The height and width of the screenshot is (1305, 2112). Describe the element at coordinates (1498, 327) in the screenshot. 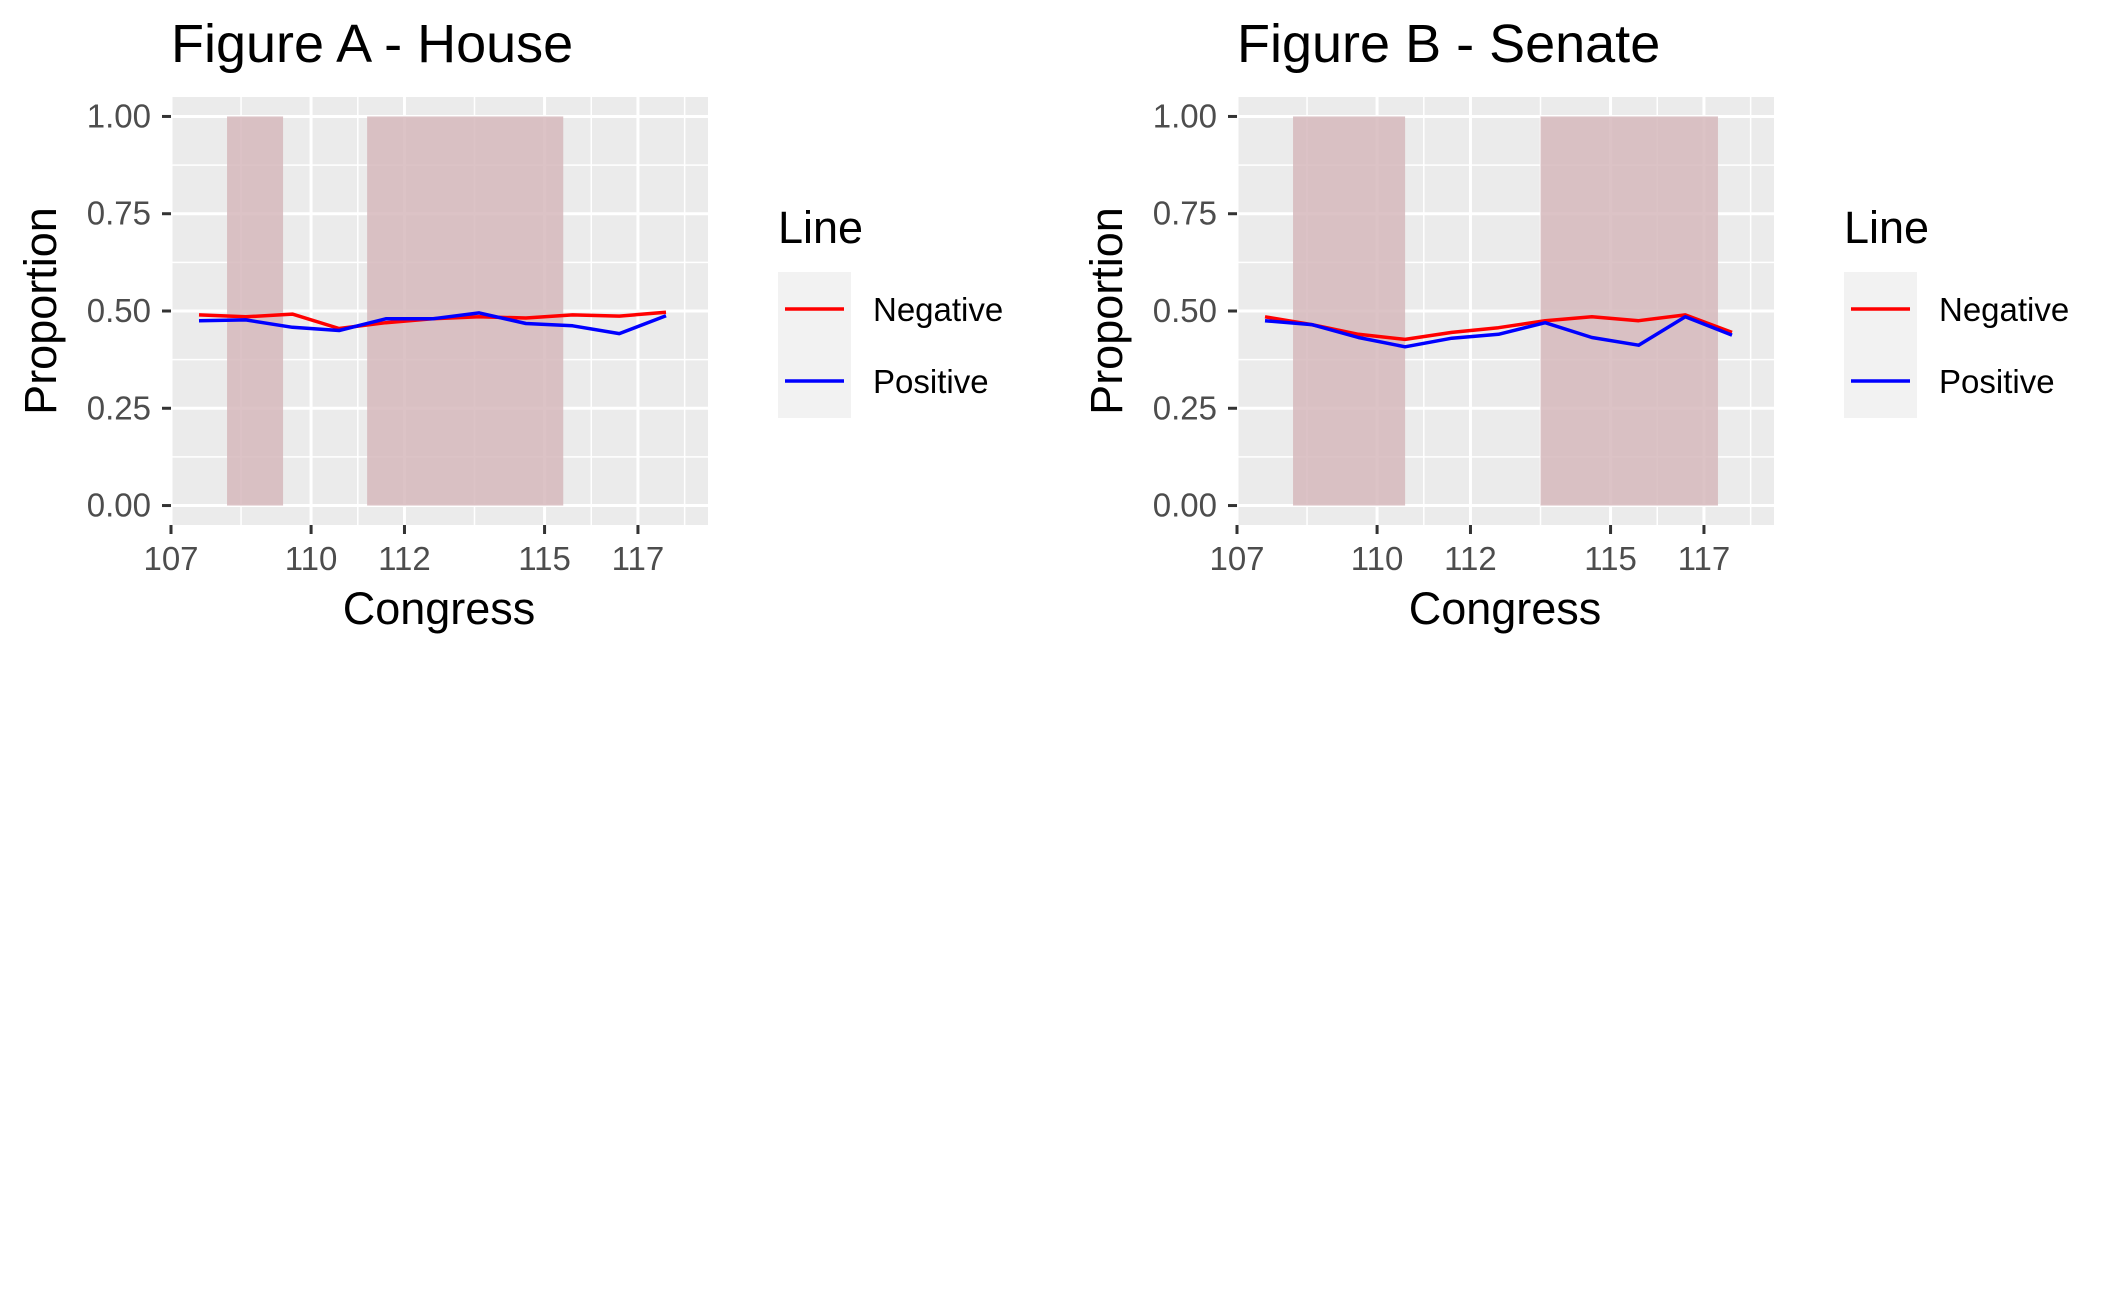

I see `series-line-negative` at that location.